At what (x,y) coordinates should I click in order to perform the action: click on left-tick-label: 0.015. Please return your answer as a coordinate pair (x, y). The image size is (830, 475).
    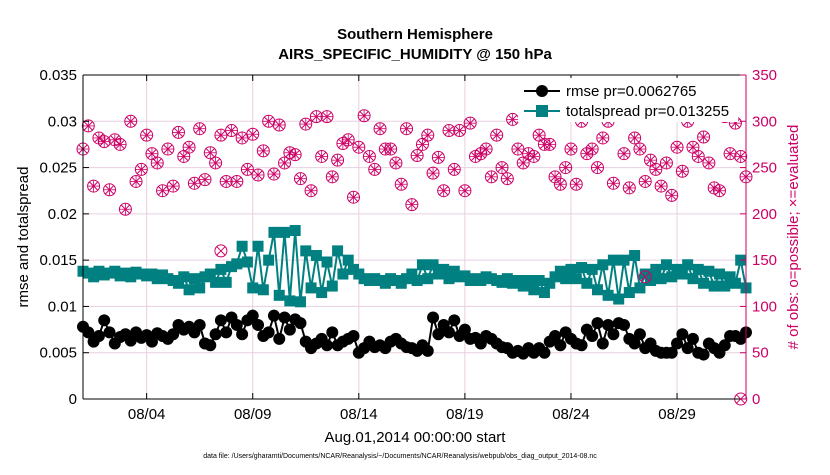
    Looking at the image, I should click on (58, 260).